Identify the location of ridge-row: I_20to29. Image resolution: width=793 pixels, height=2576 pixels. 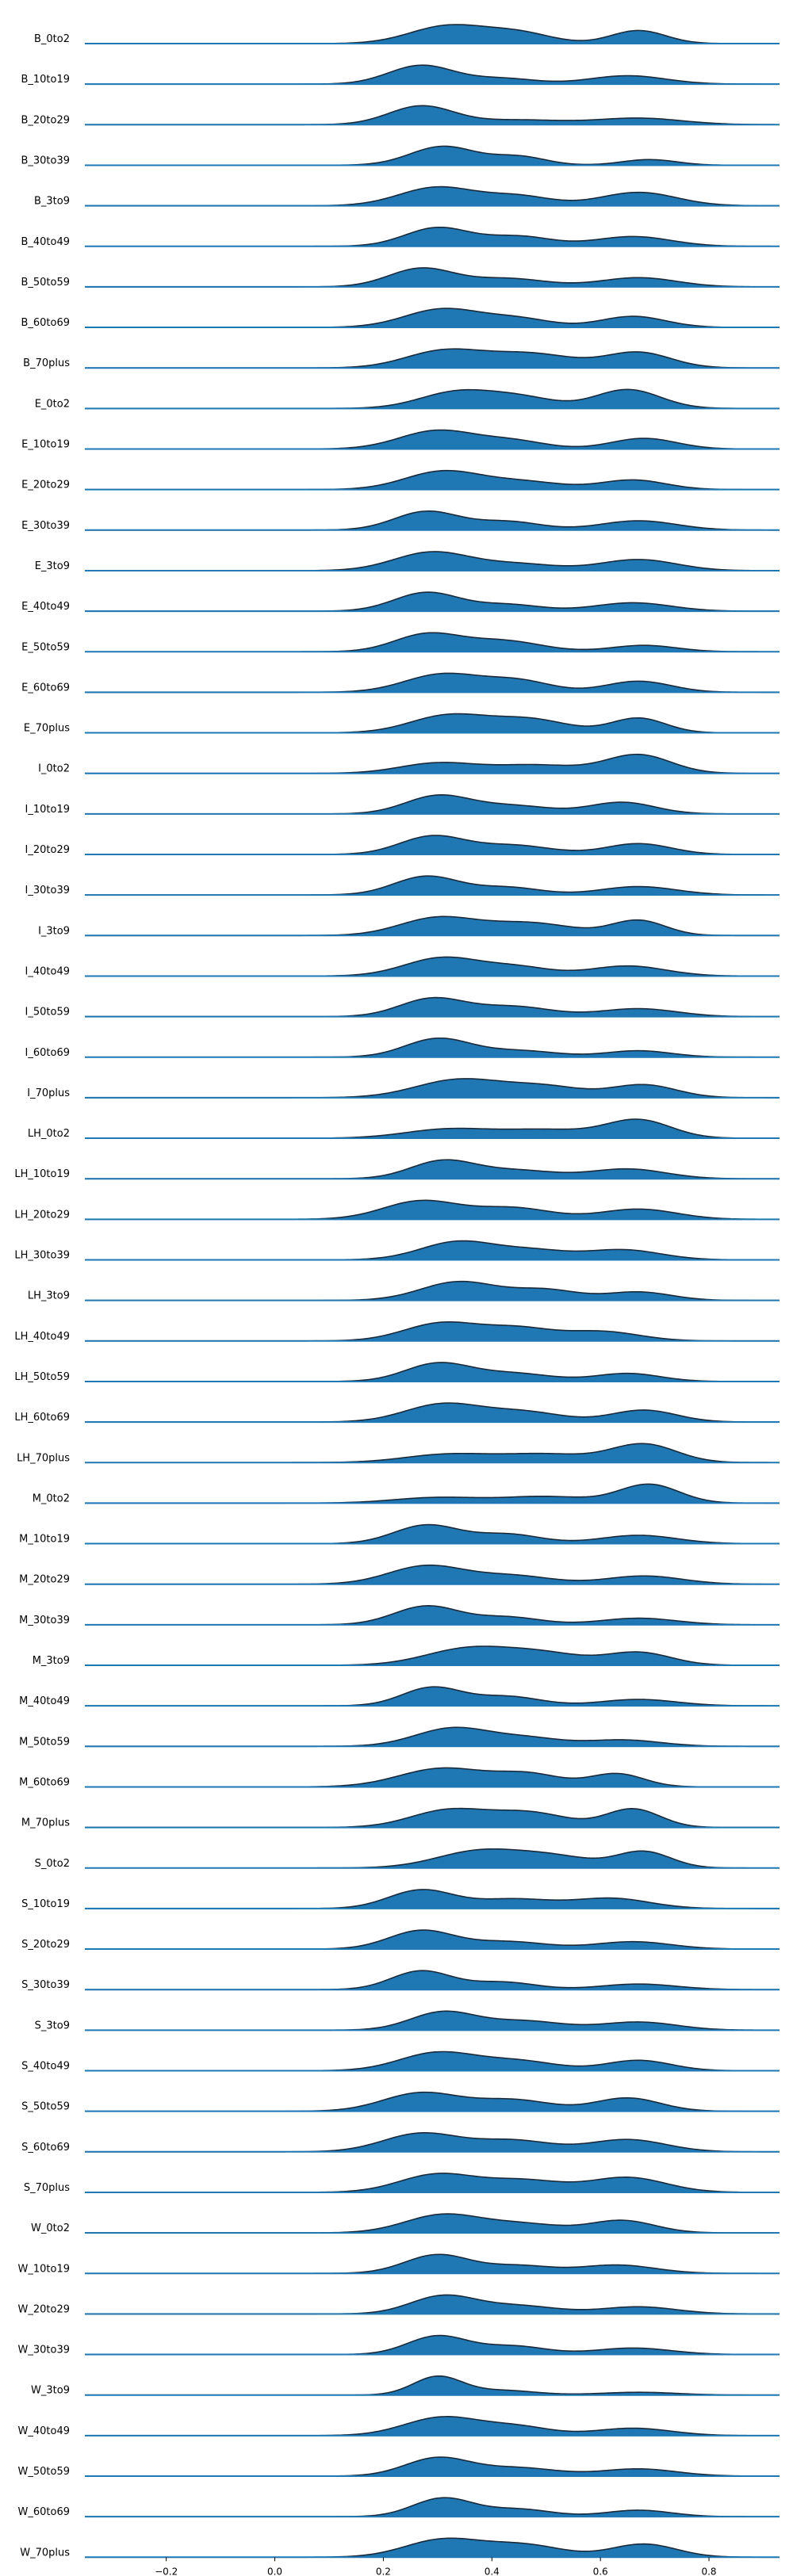
(403, 846).